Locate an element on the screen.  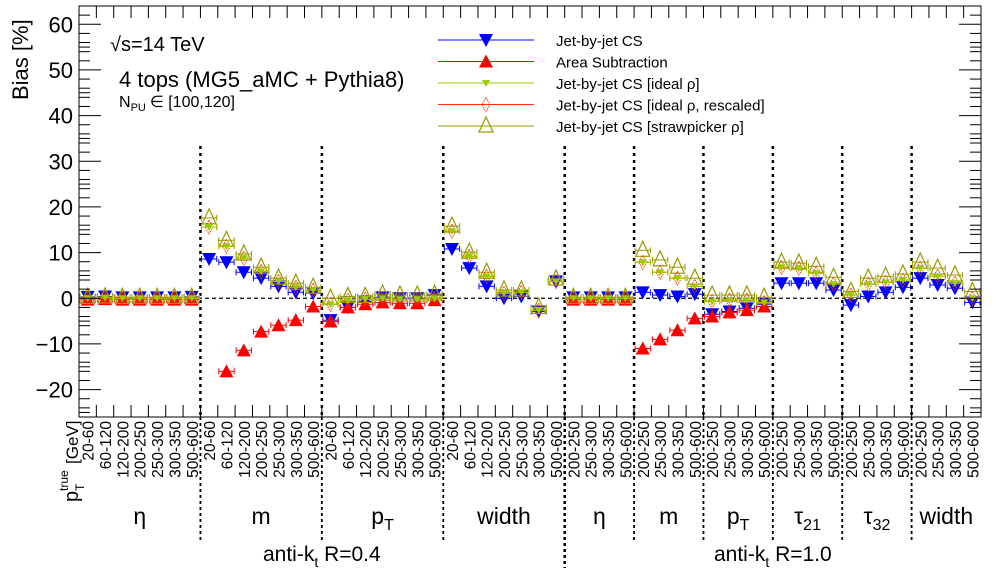
x-axis-label-unit: [GeV] is located at coordinates (72, 442).